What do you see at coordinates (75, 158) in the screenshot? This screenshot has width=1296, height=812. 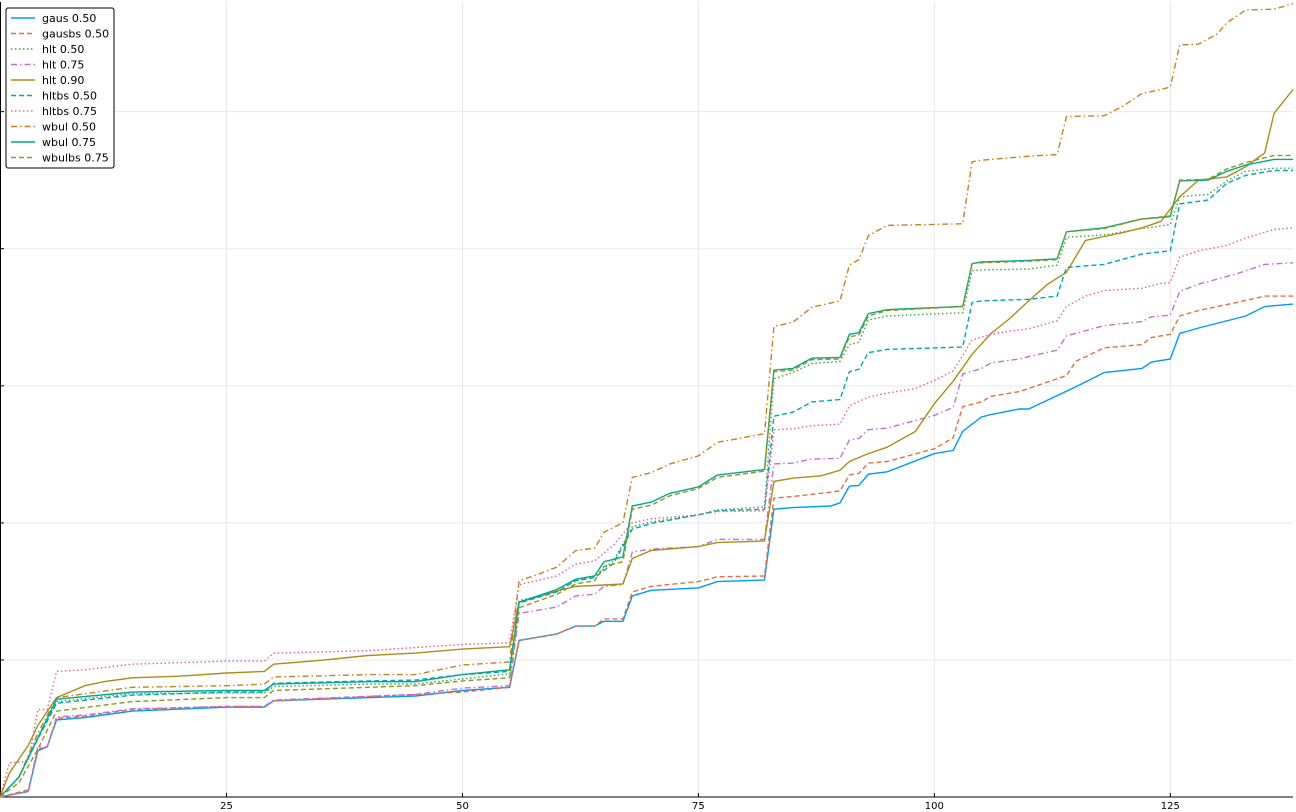 I see `legend-label-9: wbulbs 0.75` at bounding box center [75, 158].